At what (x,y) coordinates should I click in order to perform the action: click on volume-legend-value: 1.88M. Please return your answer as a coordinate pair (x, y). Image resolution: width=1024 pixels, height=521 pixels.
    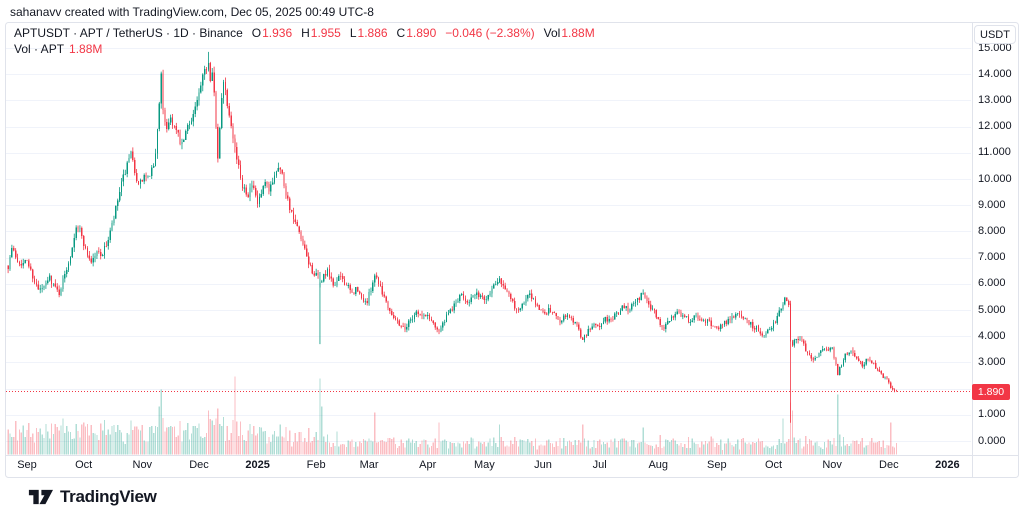
    Looking at the image, I should click on (86, 49).